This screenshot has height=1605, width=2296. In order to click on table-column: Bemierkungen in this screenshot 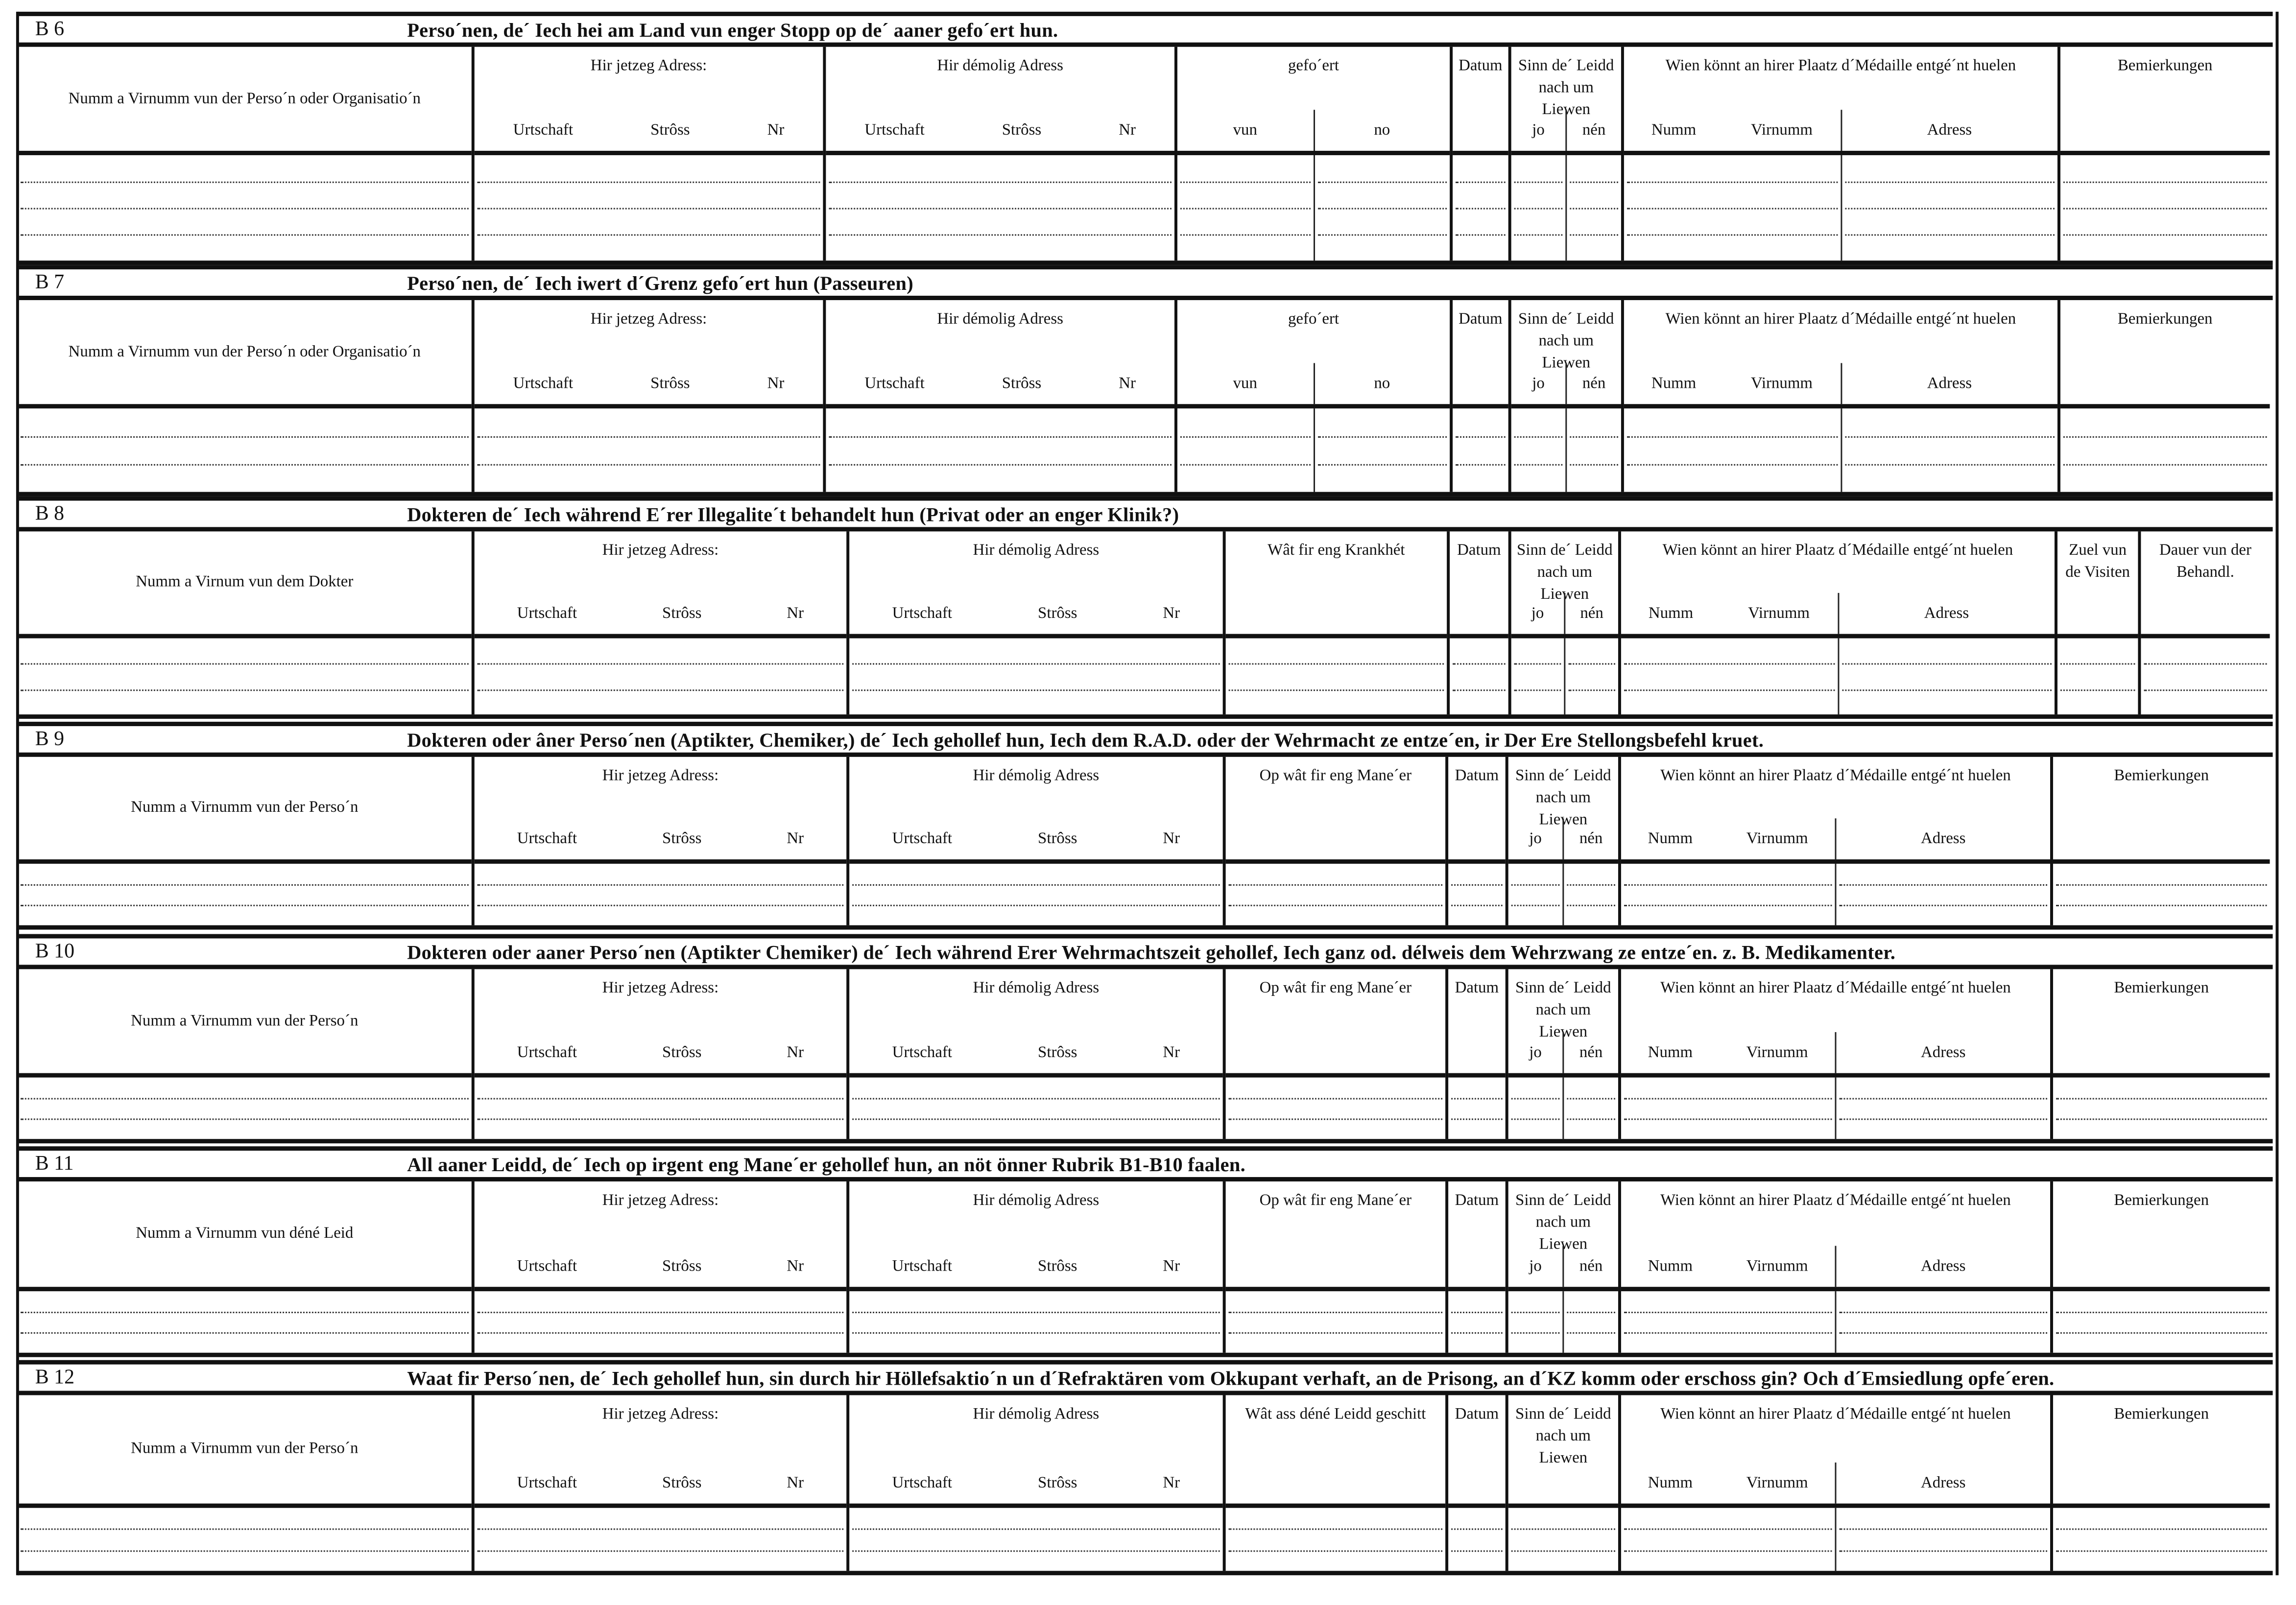, I will do `click(2160, 1054)`.